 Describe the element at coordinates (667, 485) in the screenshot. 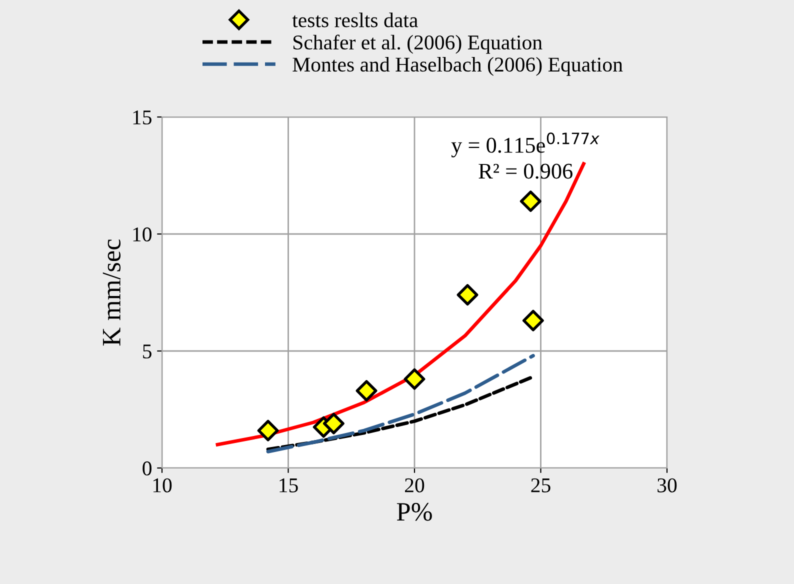

I see `x-tick-label: 30` at that location.